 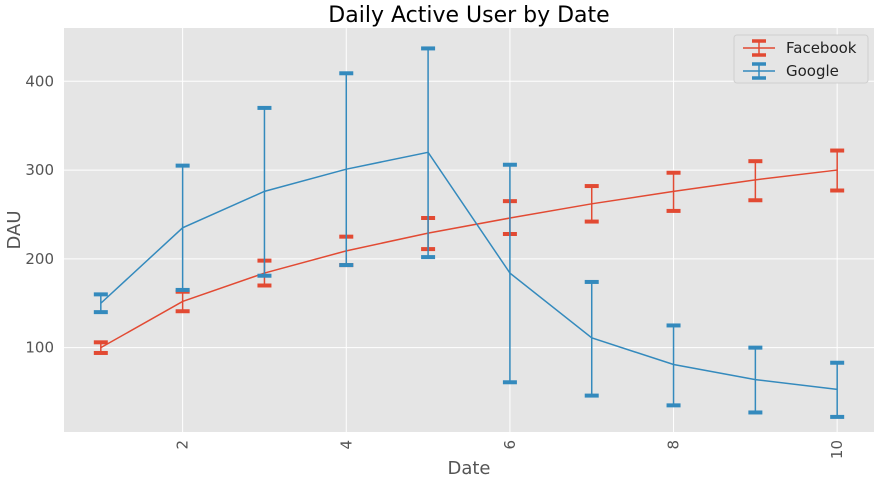 What do you see at coordinates (39, 170) in the screenshot?
I see `y-tick-label: 300` at bounding box center [39, 170].